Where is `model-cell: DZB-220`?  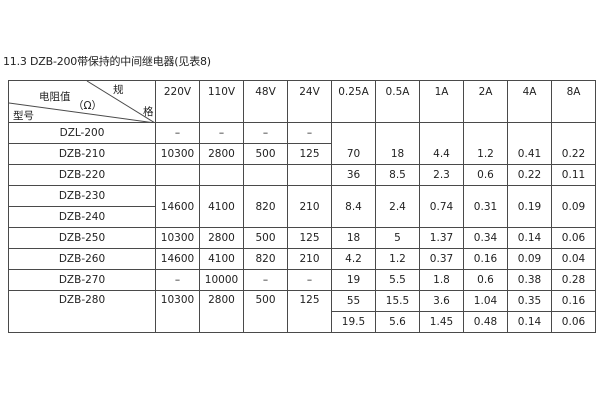
model-cell: DZB-220 is located at coordinates (82, 175).